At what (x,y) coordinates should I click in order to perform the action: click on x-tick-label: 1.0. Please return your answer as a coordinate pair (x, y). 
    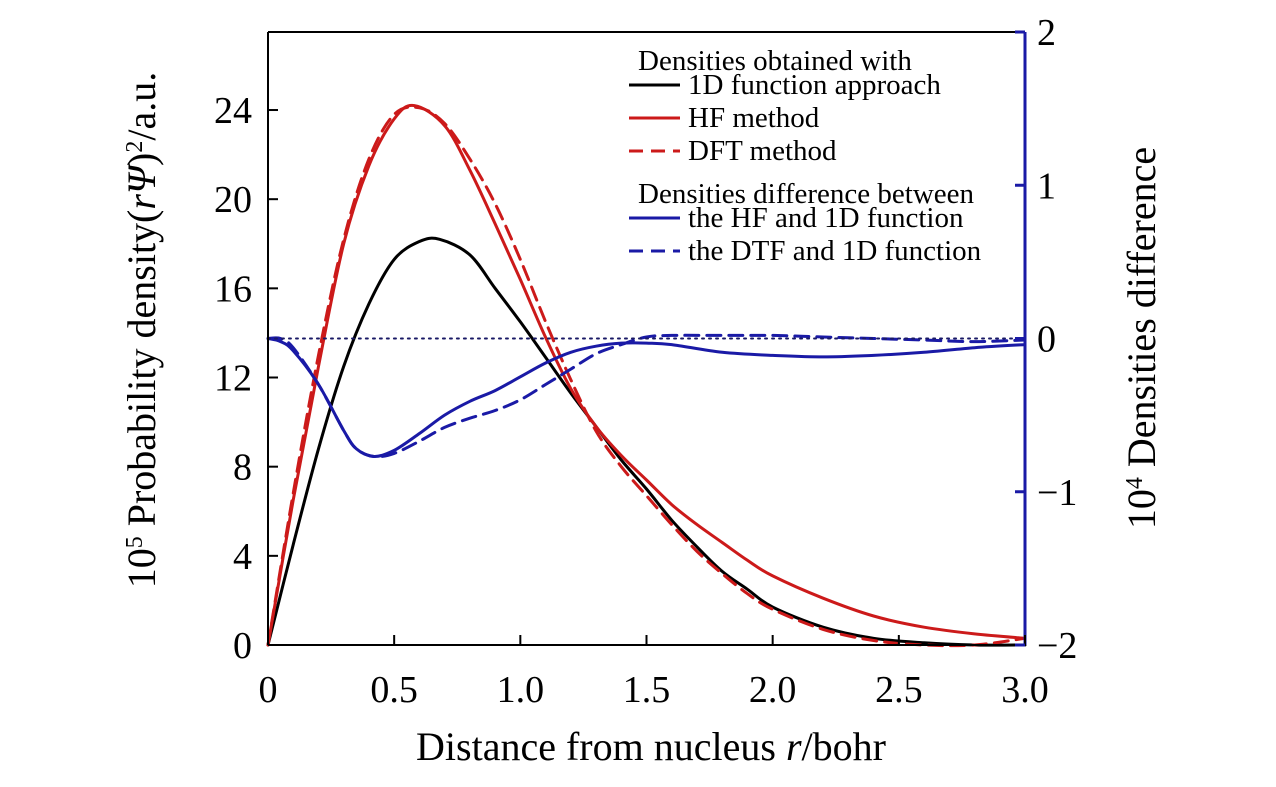
    Looking at the image, I should click on (521, 690).